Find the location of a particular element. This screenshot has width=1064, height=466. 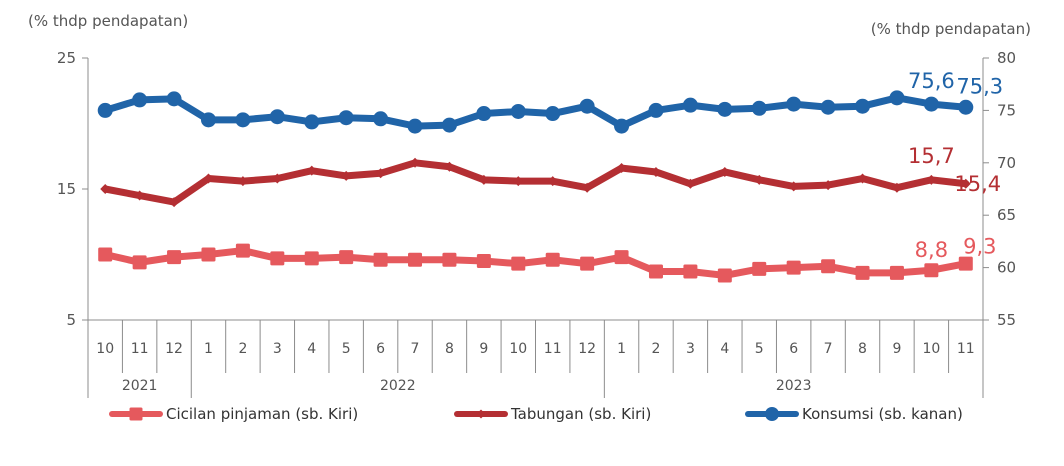

x-tick-label: 12 is located at coordinates (587, 349).